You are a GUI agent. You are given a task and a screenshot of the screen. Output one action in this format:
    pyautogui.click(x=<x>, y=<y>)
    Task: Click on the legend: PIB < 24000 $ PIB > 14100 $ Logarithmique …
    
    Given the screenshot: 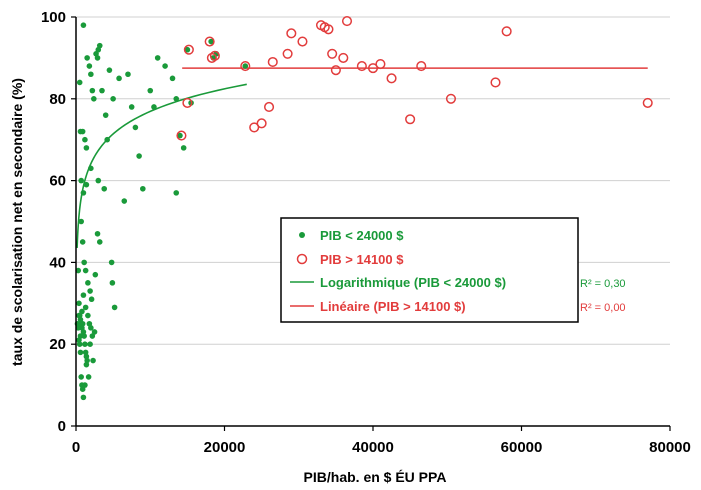 What is the action you would take?
    pyautogui.click(x=429, y=270)
    